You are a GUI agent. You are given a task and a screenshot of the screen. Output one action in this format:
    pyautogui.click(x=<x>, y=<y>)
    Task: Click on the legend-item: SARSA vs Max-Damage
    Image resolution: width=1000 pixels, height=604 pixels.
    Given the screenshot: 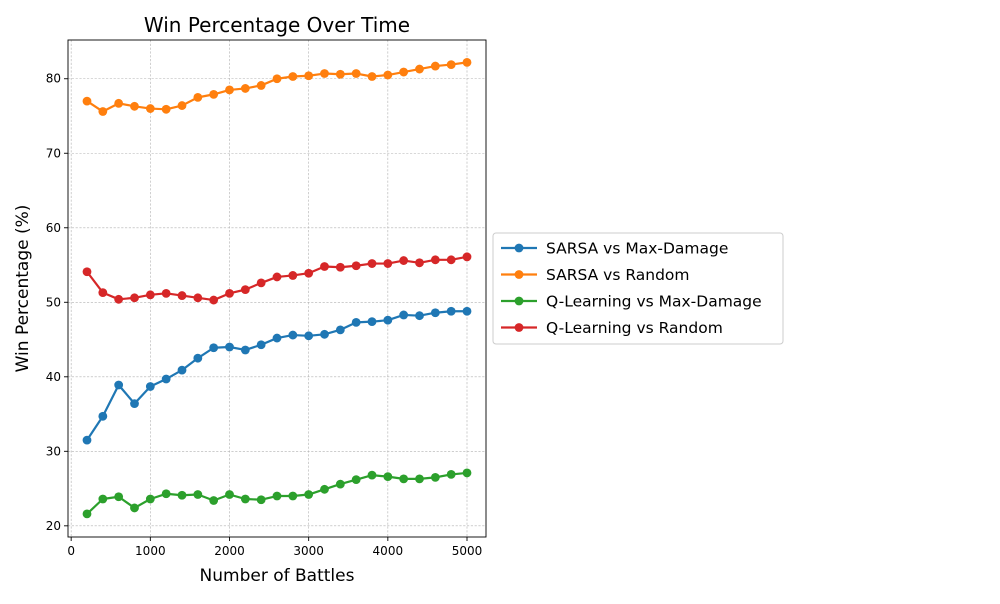 What is the action you would take?
    pyautogui.click(x=614, y=249)
    